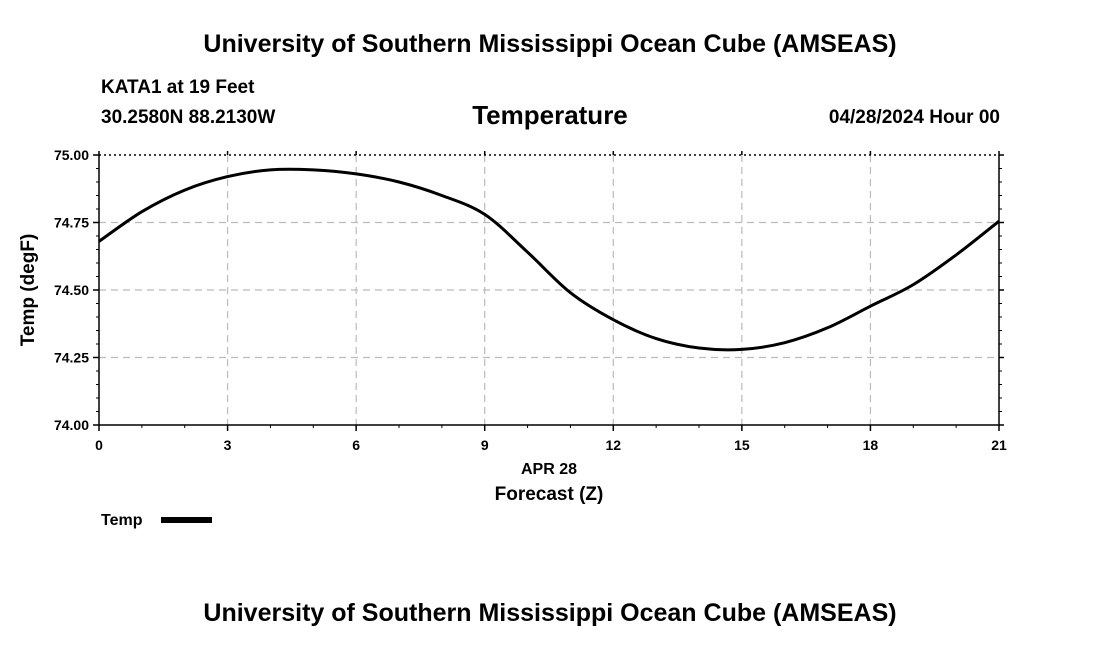 The width and height of the screenshot is (1100, 650). I want to click on forecast-datetime: 04/28/2024 Hour 00, so click(914, 117).